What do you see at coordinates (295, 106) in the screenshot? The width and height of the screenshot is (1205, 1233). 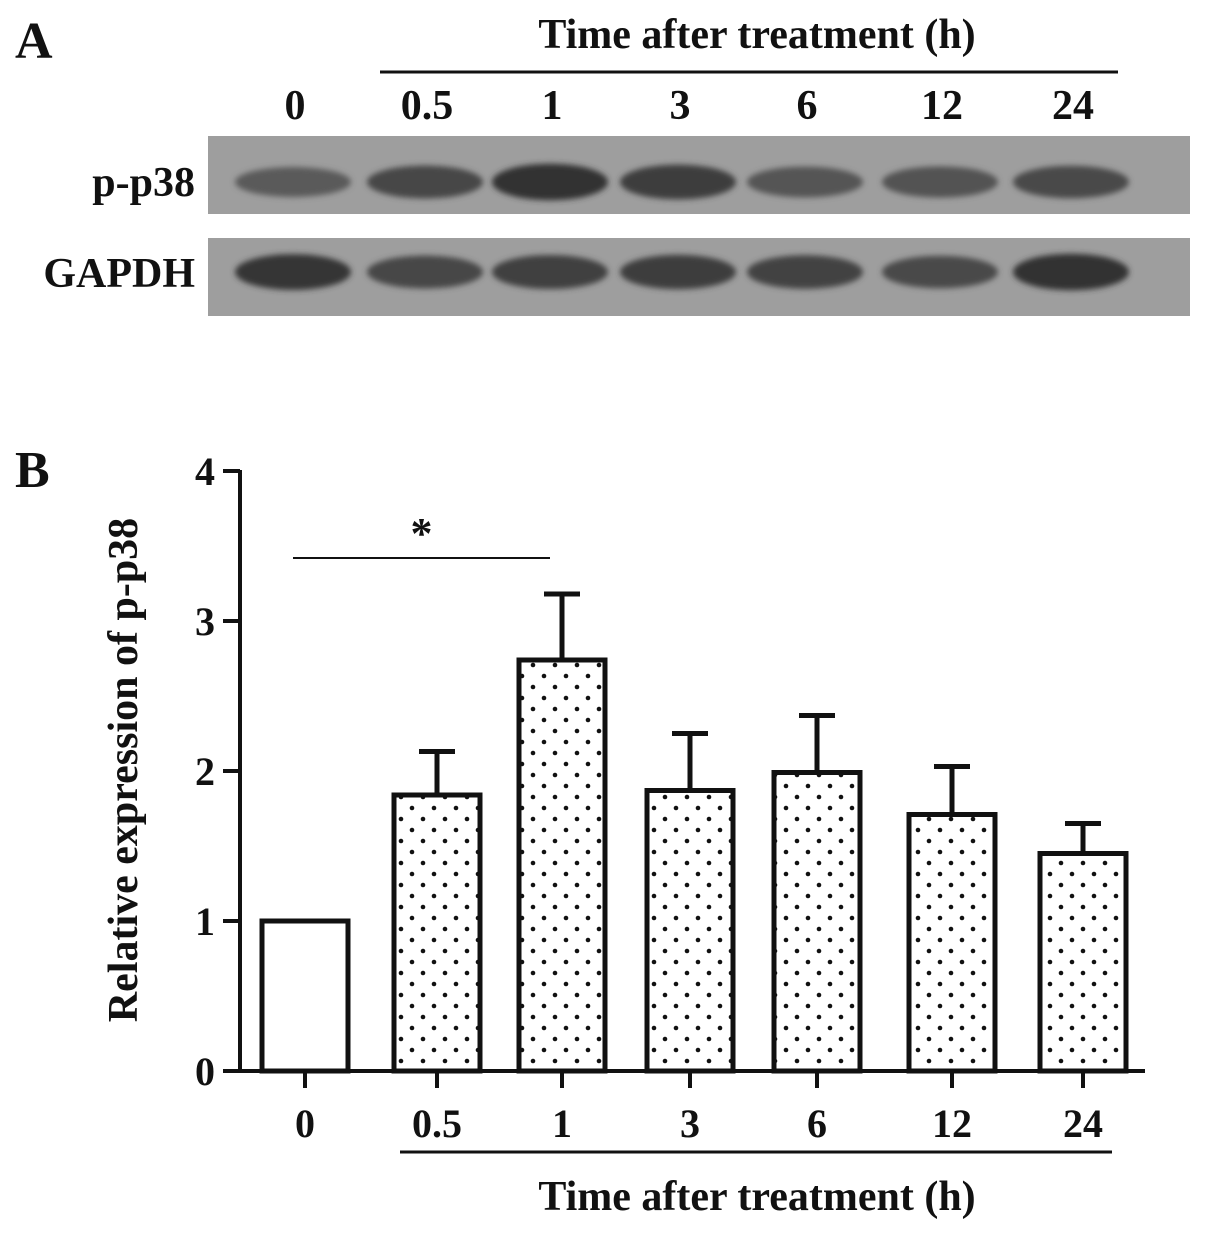 I see `lane-label: 0` at bounding box center [295, 106].